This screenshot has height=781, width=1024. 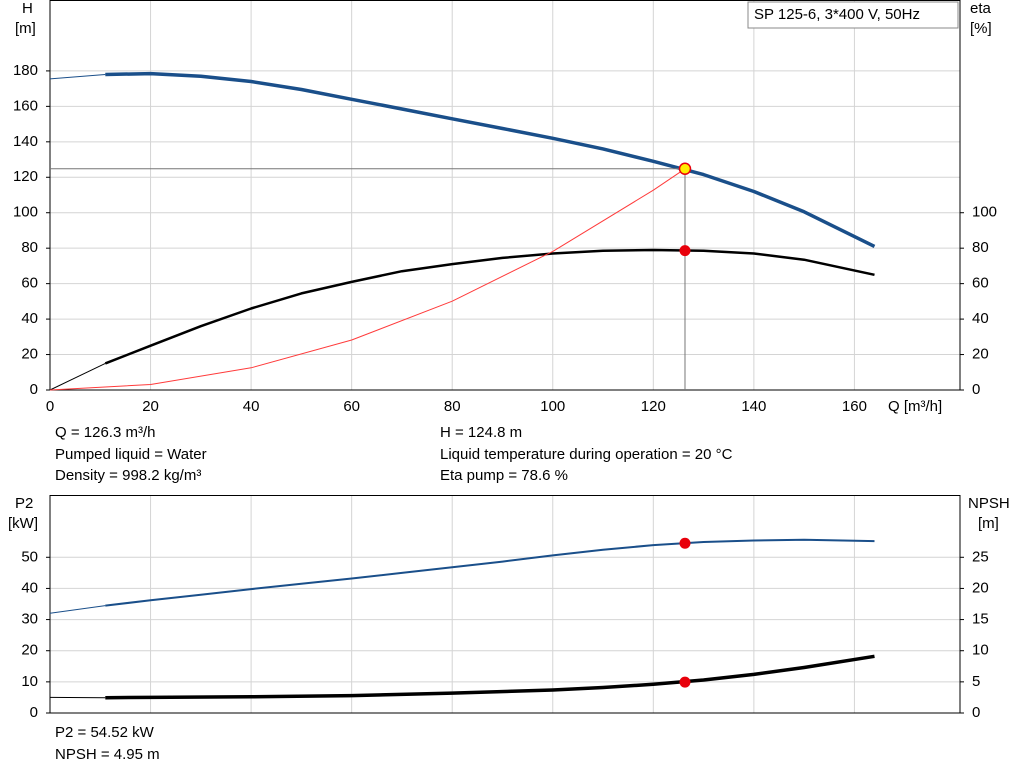 What do you see at coordinates (50, 406) in the screenshot?
I see `x-tick-label: 0` at bounding box center [50, 406].